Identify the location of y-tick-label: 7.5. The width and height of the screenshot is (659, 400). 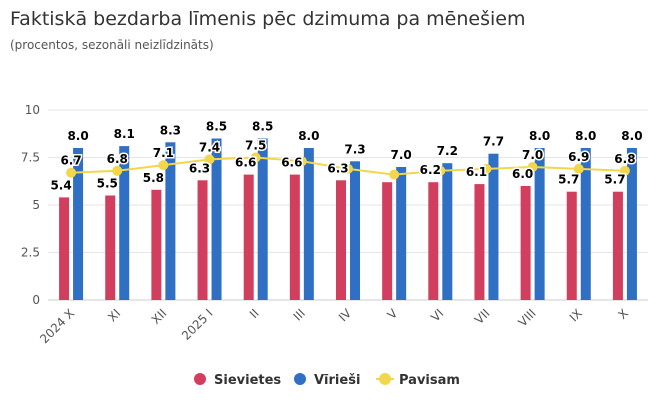
(30, 158).